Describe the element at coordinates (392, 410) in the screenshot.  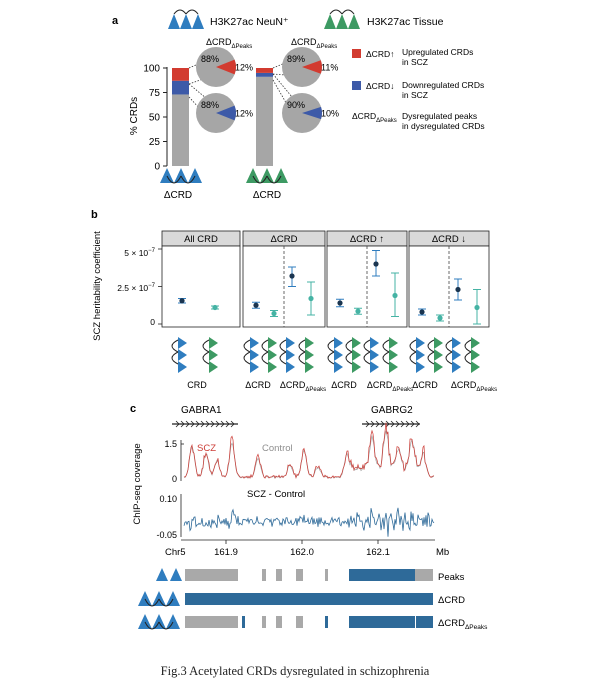
I see `gene-gabrg2: GABRG2` at that location.